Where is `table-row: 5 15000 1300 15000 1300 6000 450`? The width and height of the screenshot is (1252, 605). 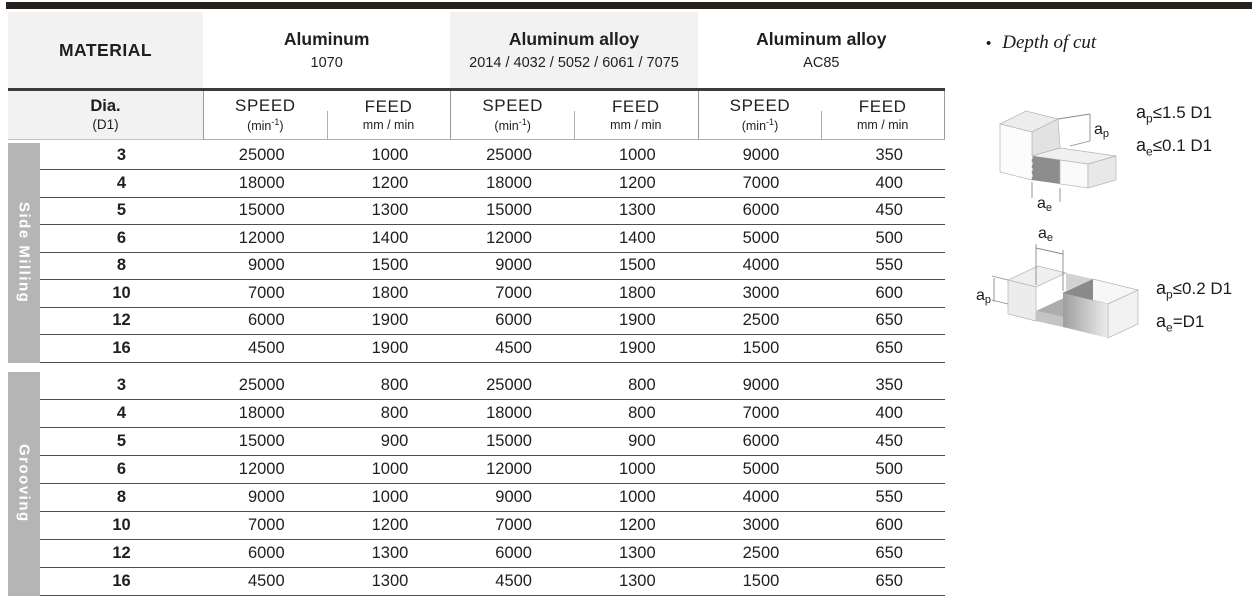
table-row: 5 15000 1300 15000 1300 6000 450 is located at coordinates (476, 211).